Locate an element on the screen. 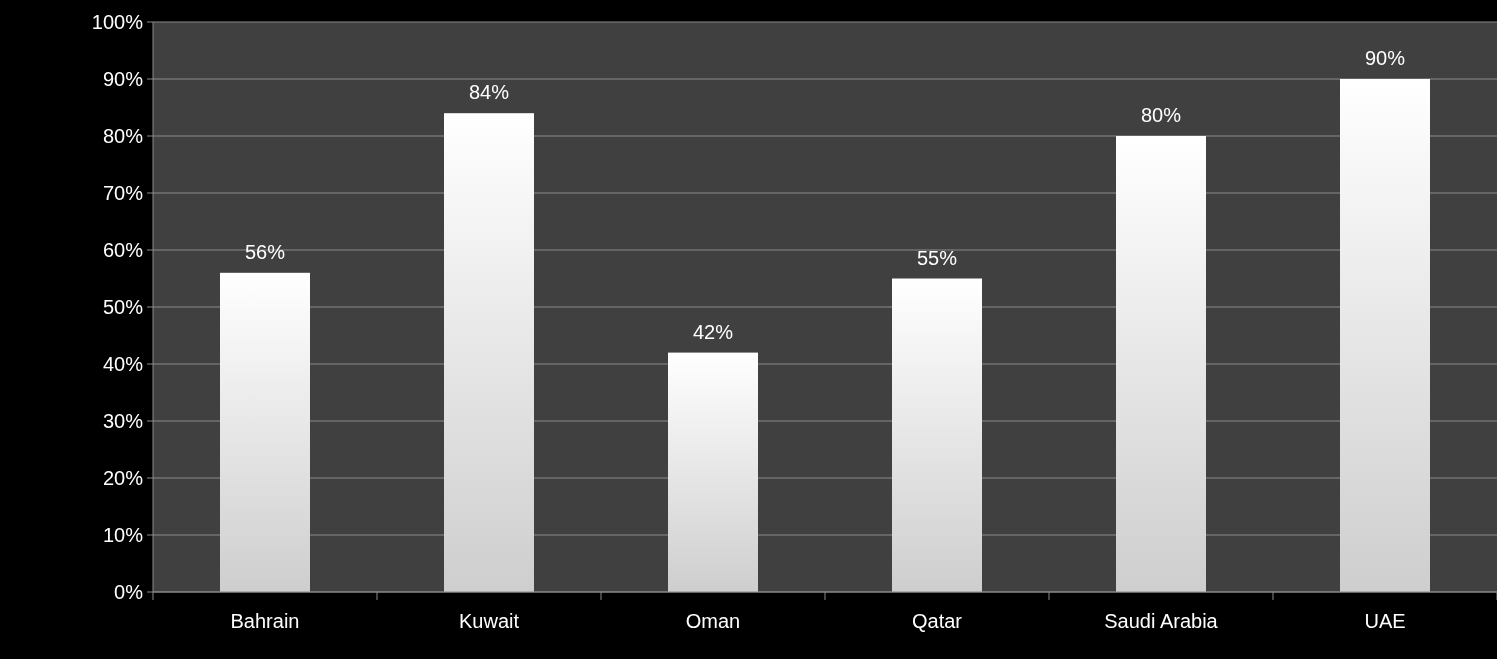 The image size is (1497, 659). data-label: 42% is located at coordinates (713, 331).